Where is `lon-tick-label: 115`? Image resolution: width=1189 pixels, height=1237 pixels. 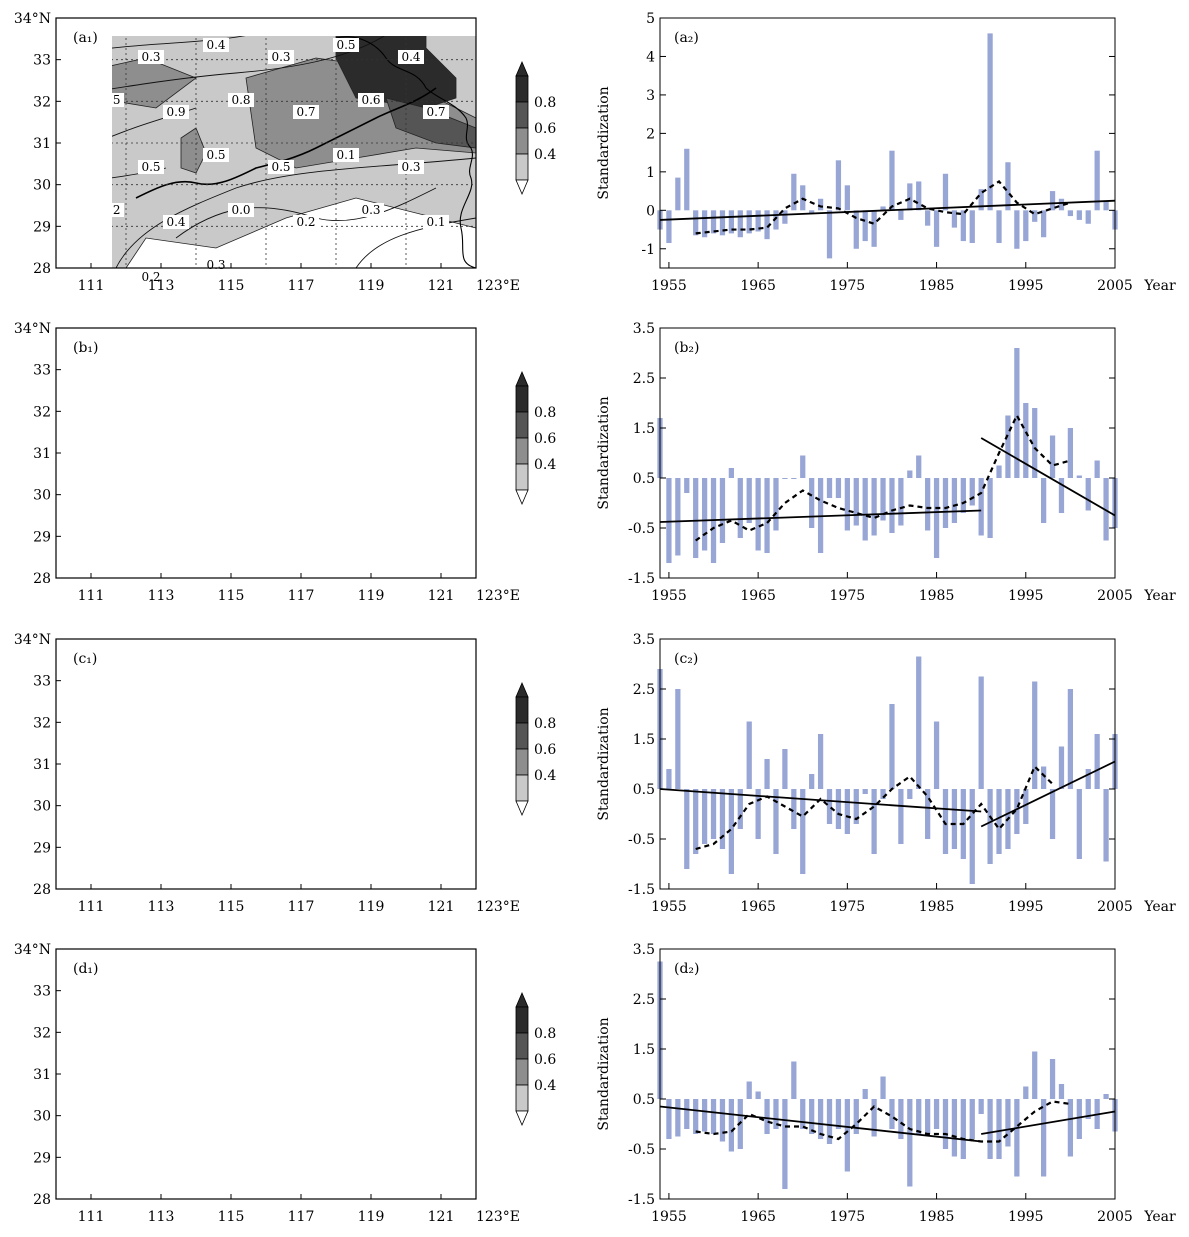 lon-tick-label: 115 is located at coordinates (231, 907).